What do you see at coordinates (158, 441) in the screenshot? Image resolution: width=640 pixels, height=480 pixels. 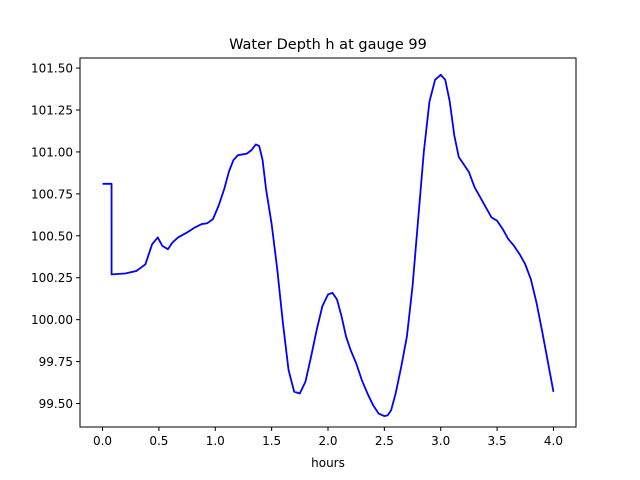 I see `x-tick-label: 0.5` at bounding box center [158, 441].